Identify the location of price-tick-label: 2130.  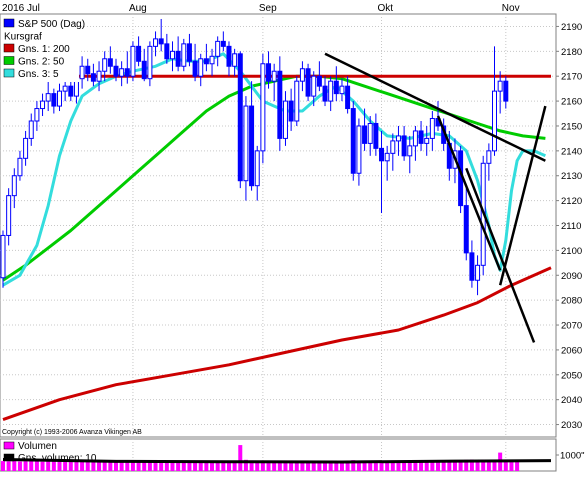
(571, 176).